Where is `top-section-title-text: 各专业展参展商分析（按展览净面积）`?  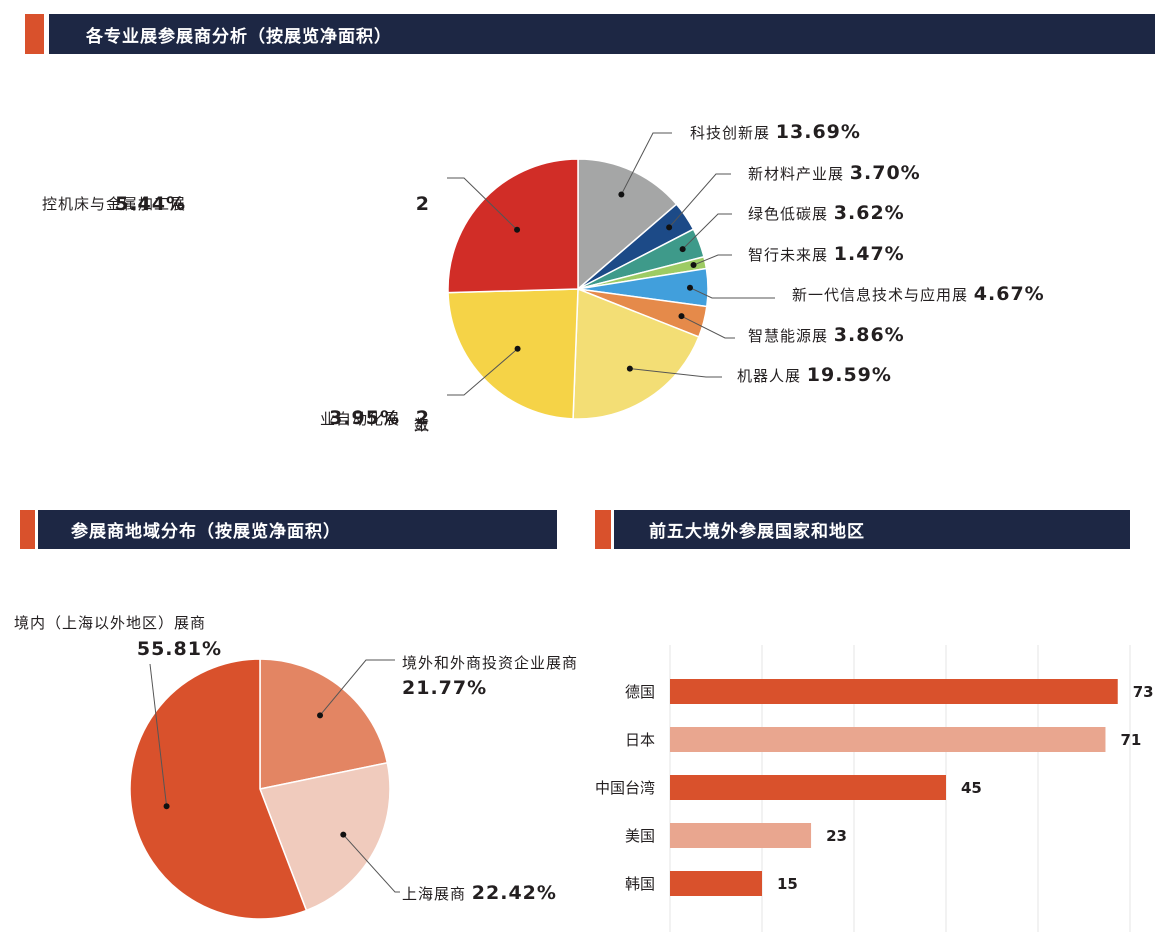
top-section-title-text: 各专业展参展商分析（按展览净面积） is located at coordinates (239, 36).